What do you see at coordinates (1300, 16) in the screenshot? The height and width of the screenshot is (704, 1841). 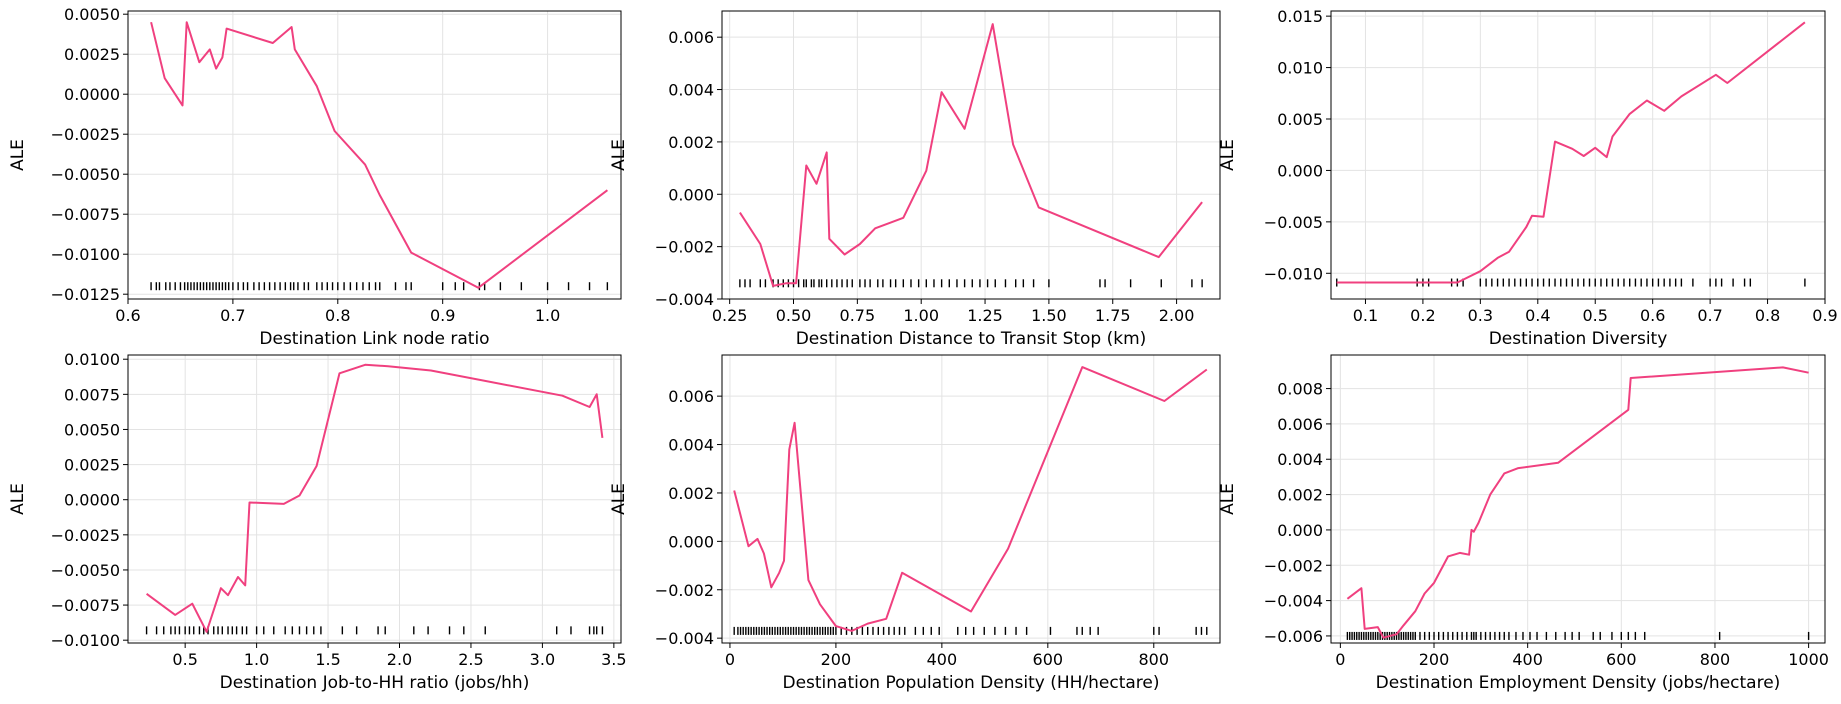 I see `y-tick-label: 0.015` at bounding box center [1300, 16].